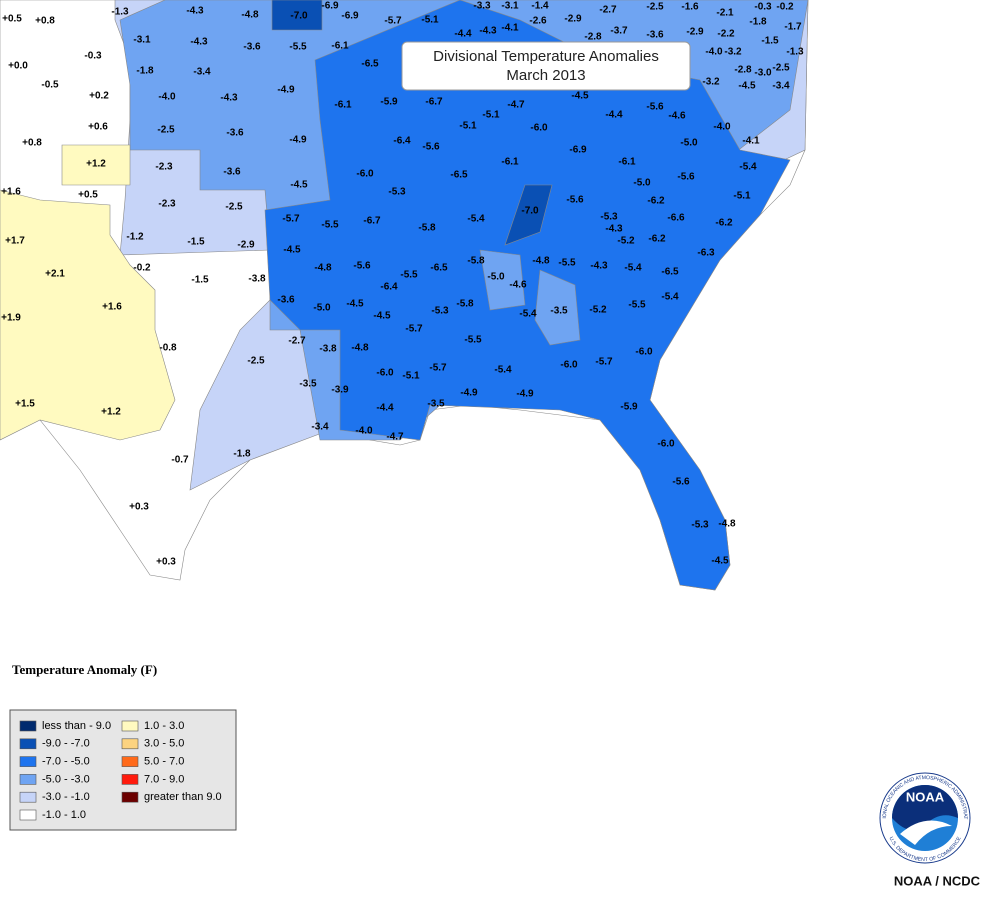 The height and width of the screenshot is (900, 990). Describe the element at coordinates (135, 237) in the screenshot. I see `anomaly-label: -1.2` at that location.